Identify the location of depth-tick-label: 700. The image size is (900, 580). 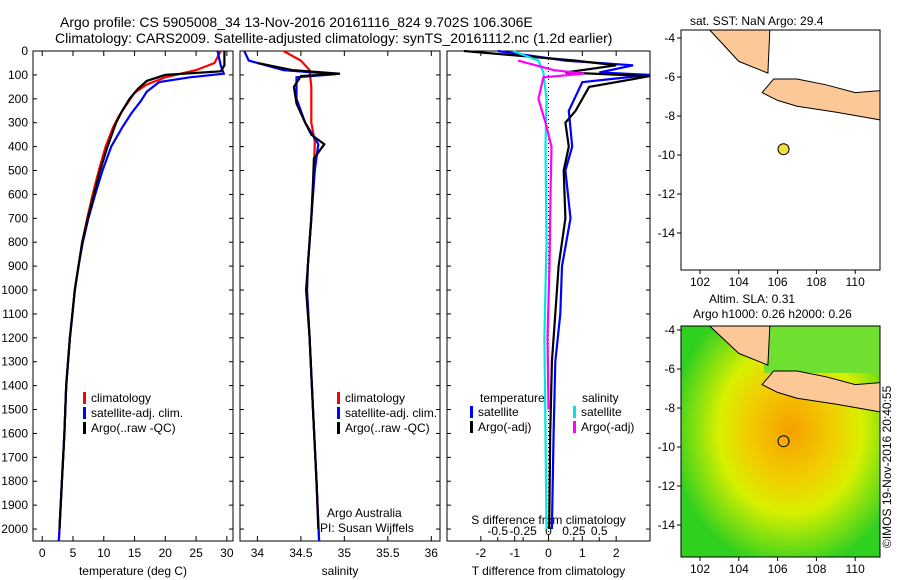
(18, 218).